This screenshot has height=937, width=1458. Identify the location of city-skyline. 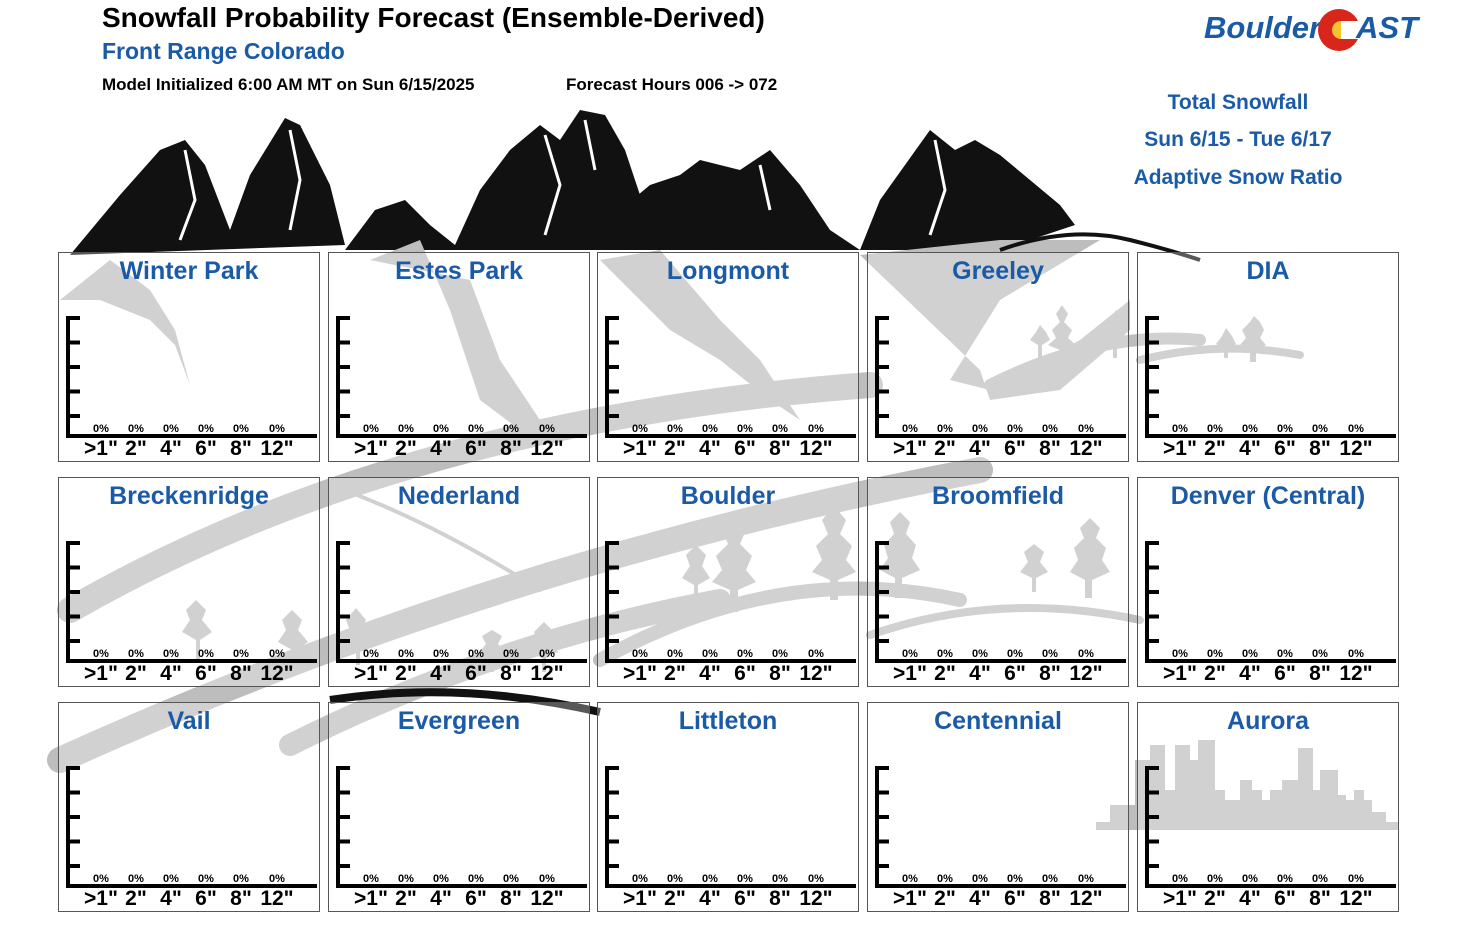
(1247, 785).